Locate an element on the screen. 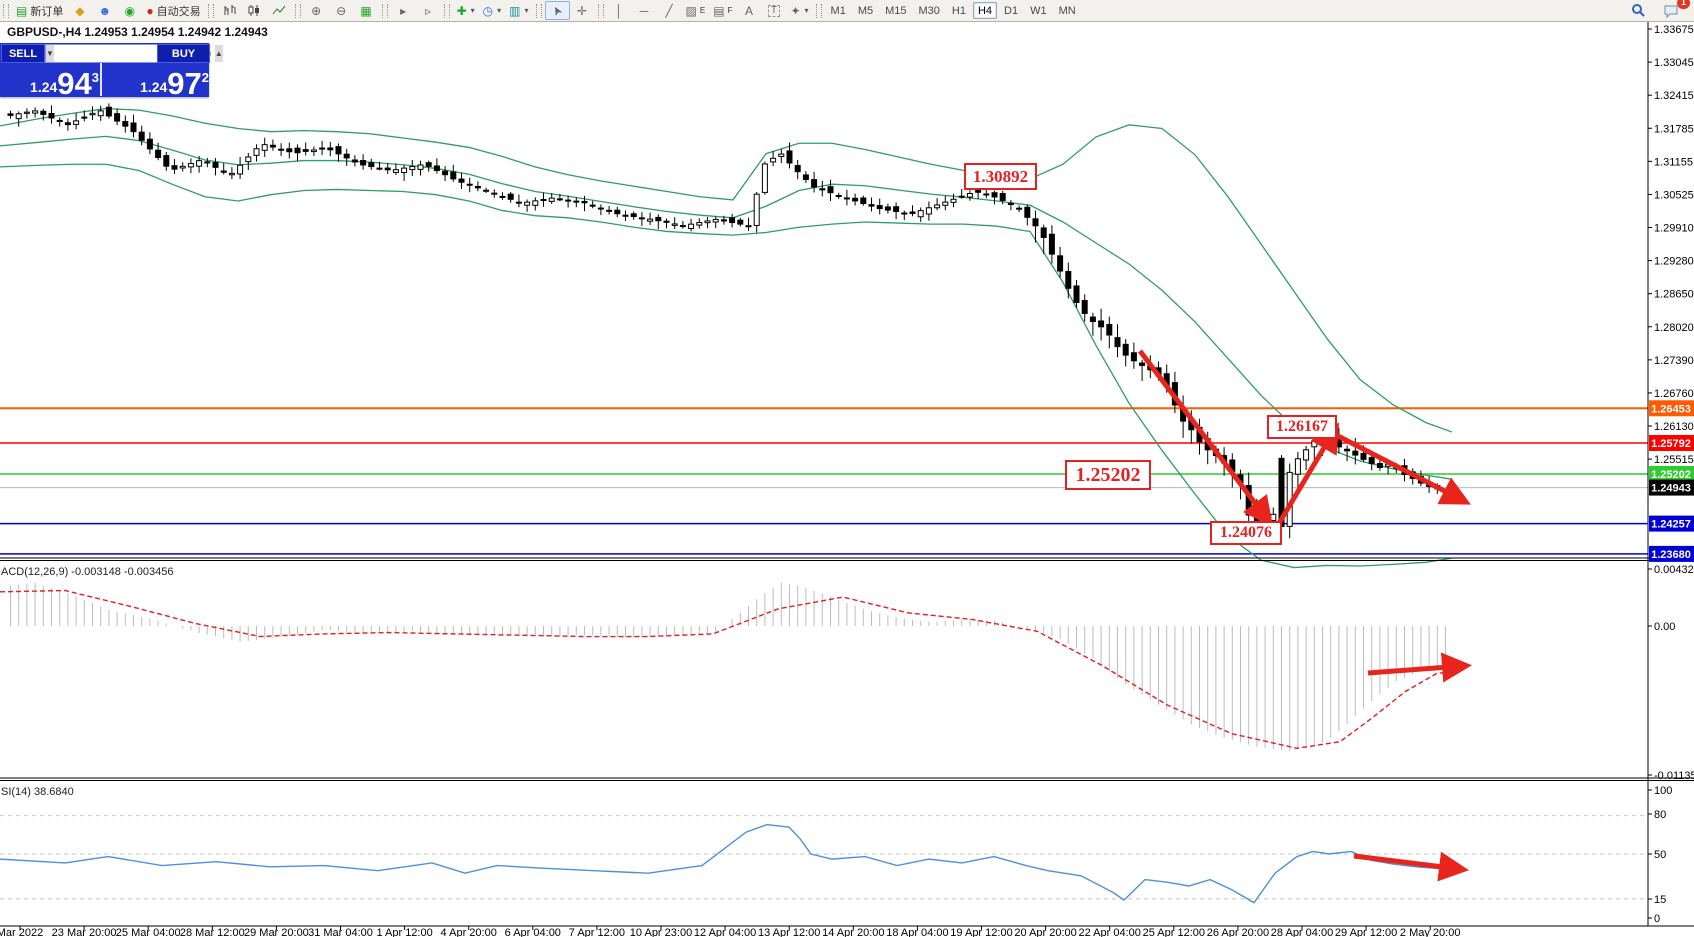 The width and height of the screenshot is (1694, 937). trend-arrows is located at coordinates (1305, 615).